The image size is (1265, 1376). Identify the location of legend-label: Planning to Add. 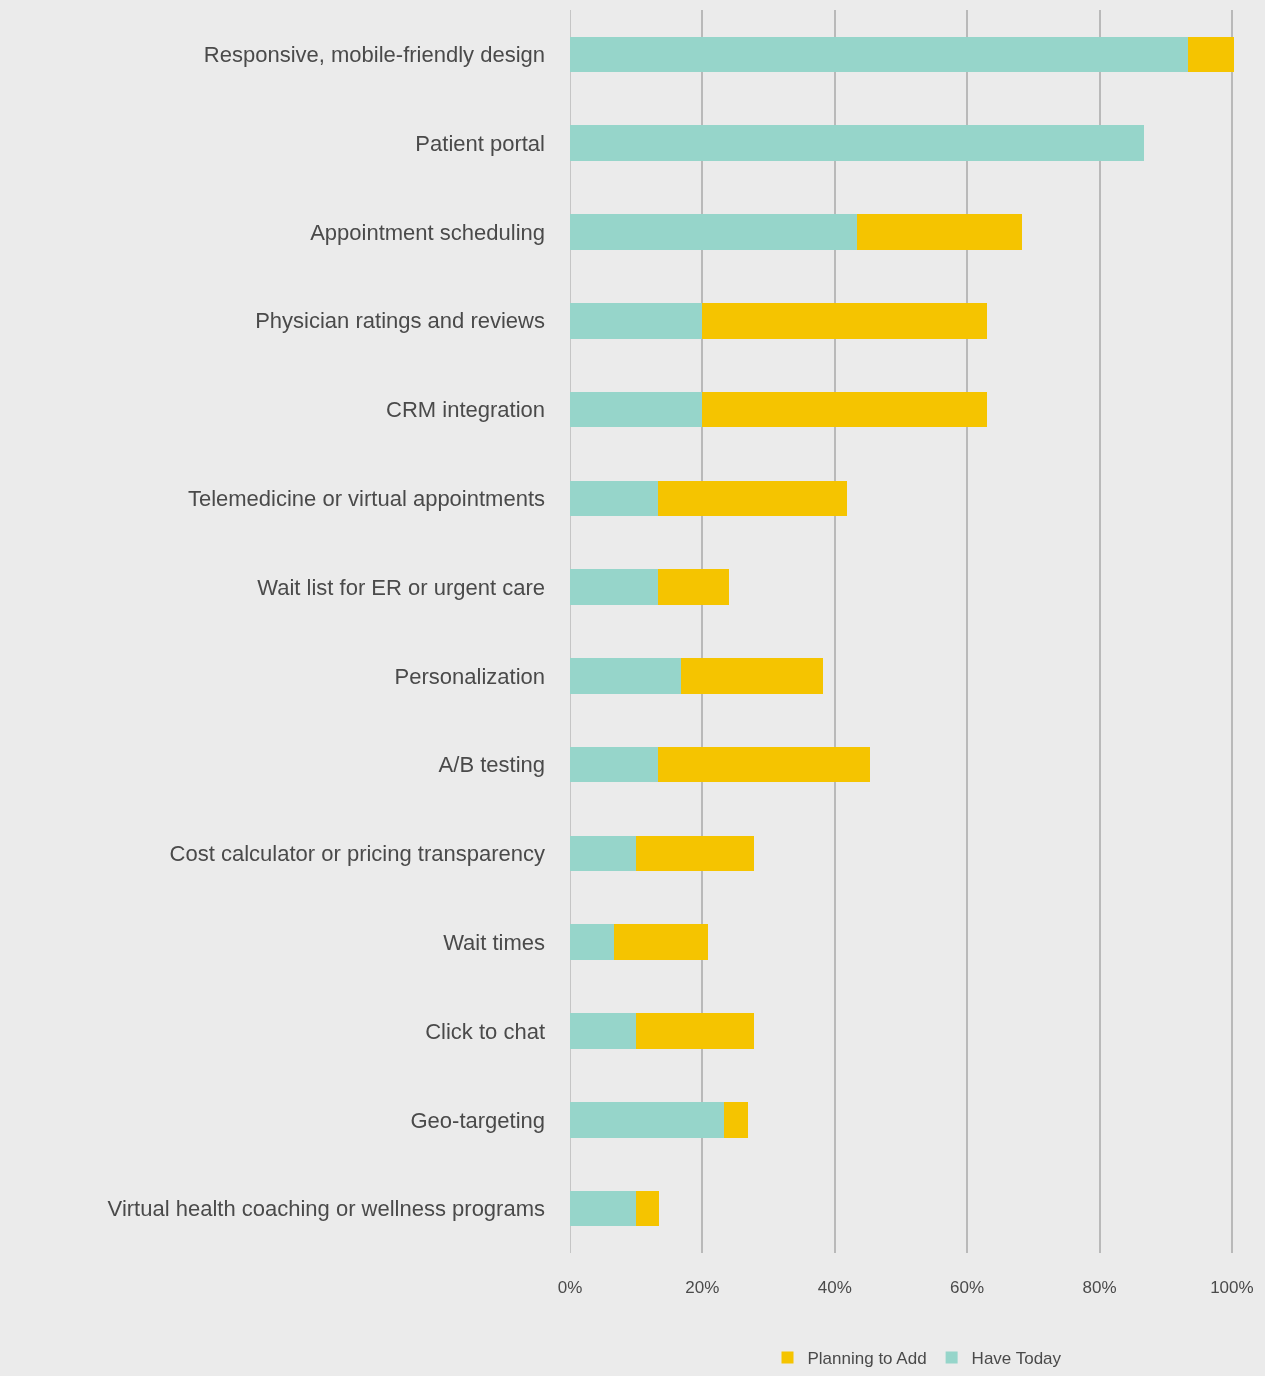
(867, 1359).